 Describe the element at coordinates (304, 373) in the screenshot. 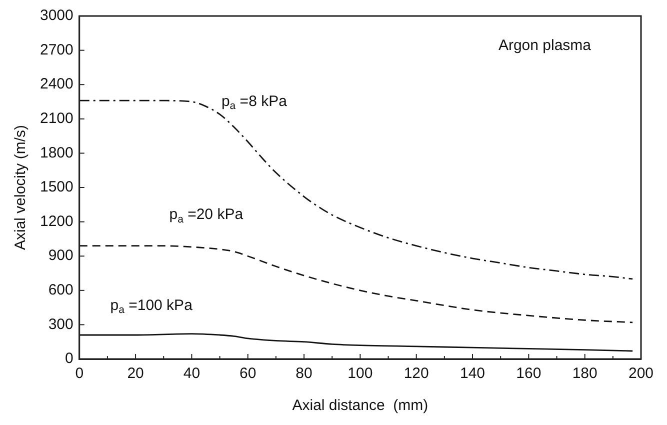

I see `x-tick-label: 80` at that location.